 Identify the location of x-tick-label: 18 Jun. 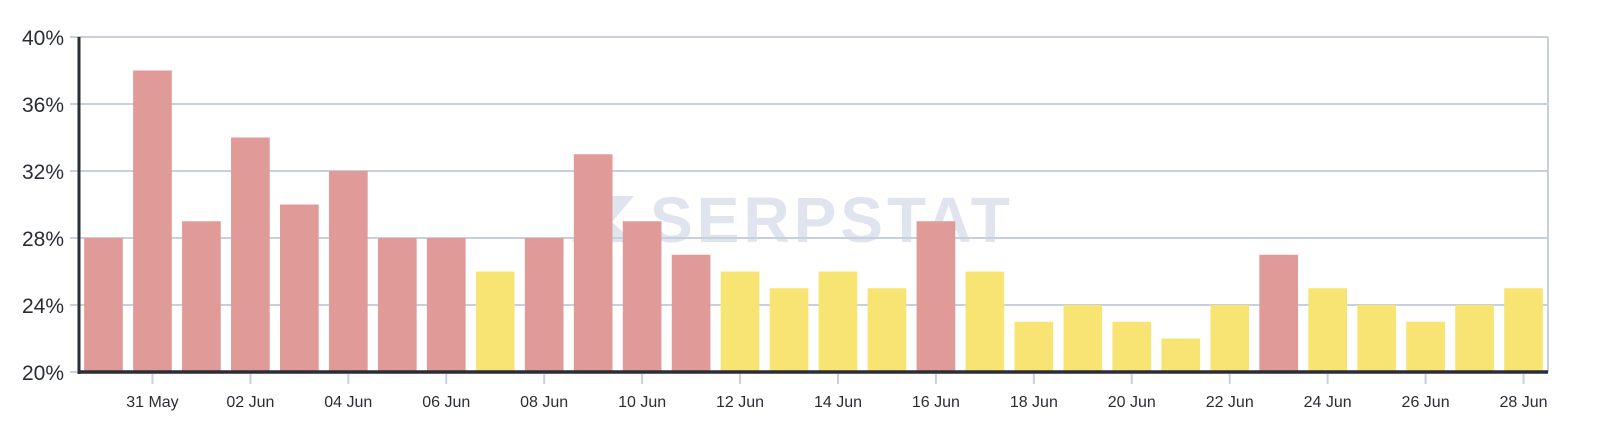
(1034, 402).